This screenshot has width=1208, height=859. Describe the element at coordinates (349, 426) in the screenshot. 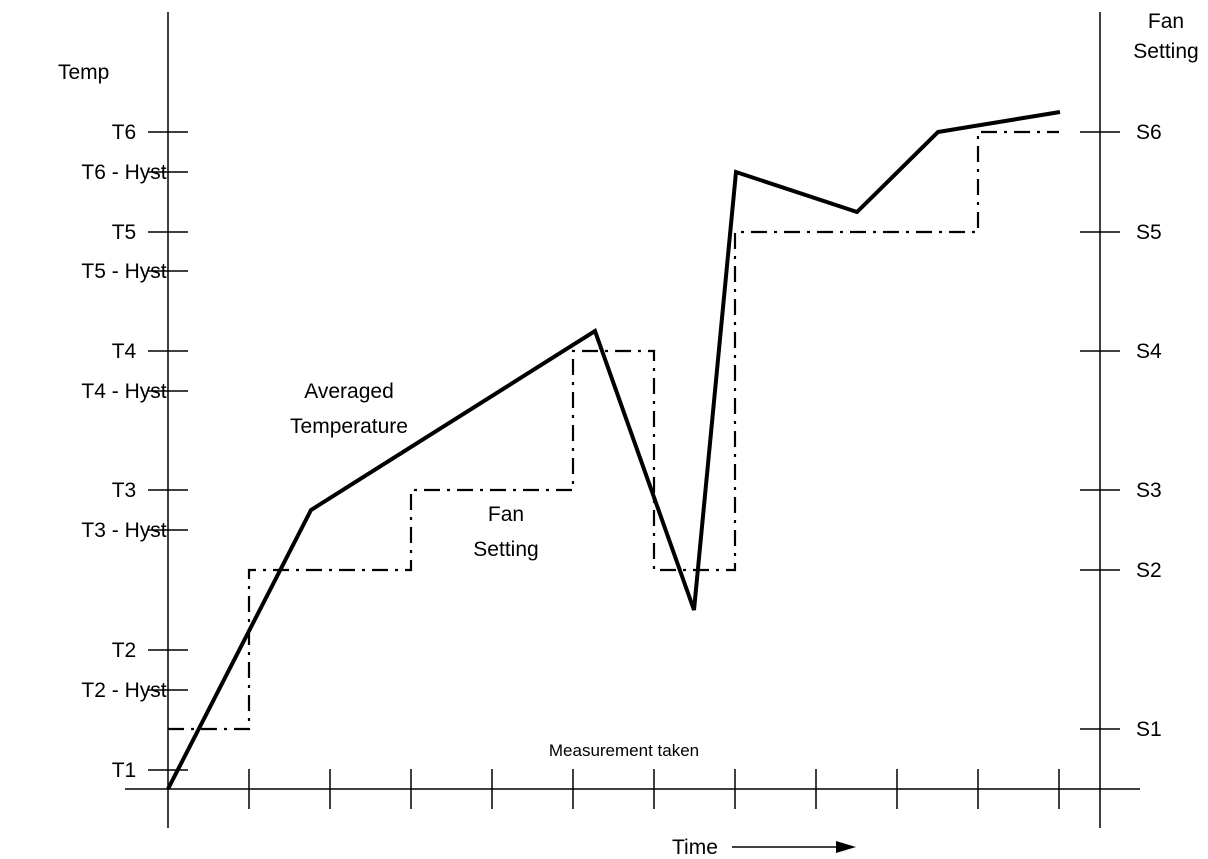

I see `temperature-series-label-line2: Temperature` at that location.